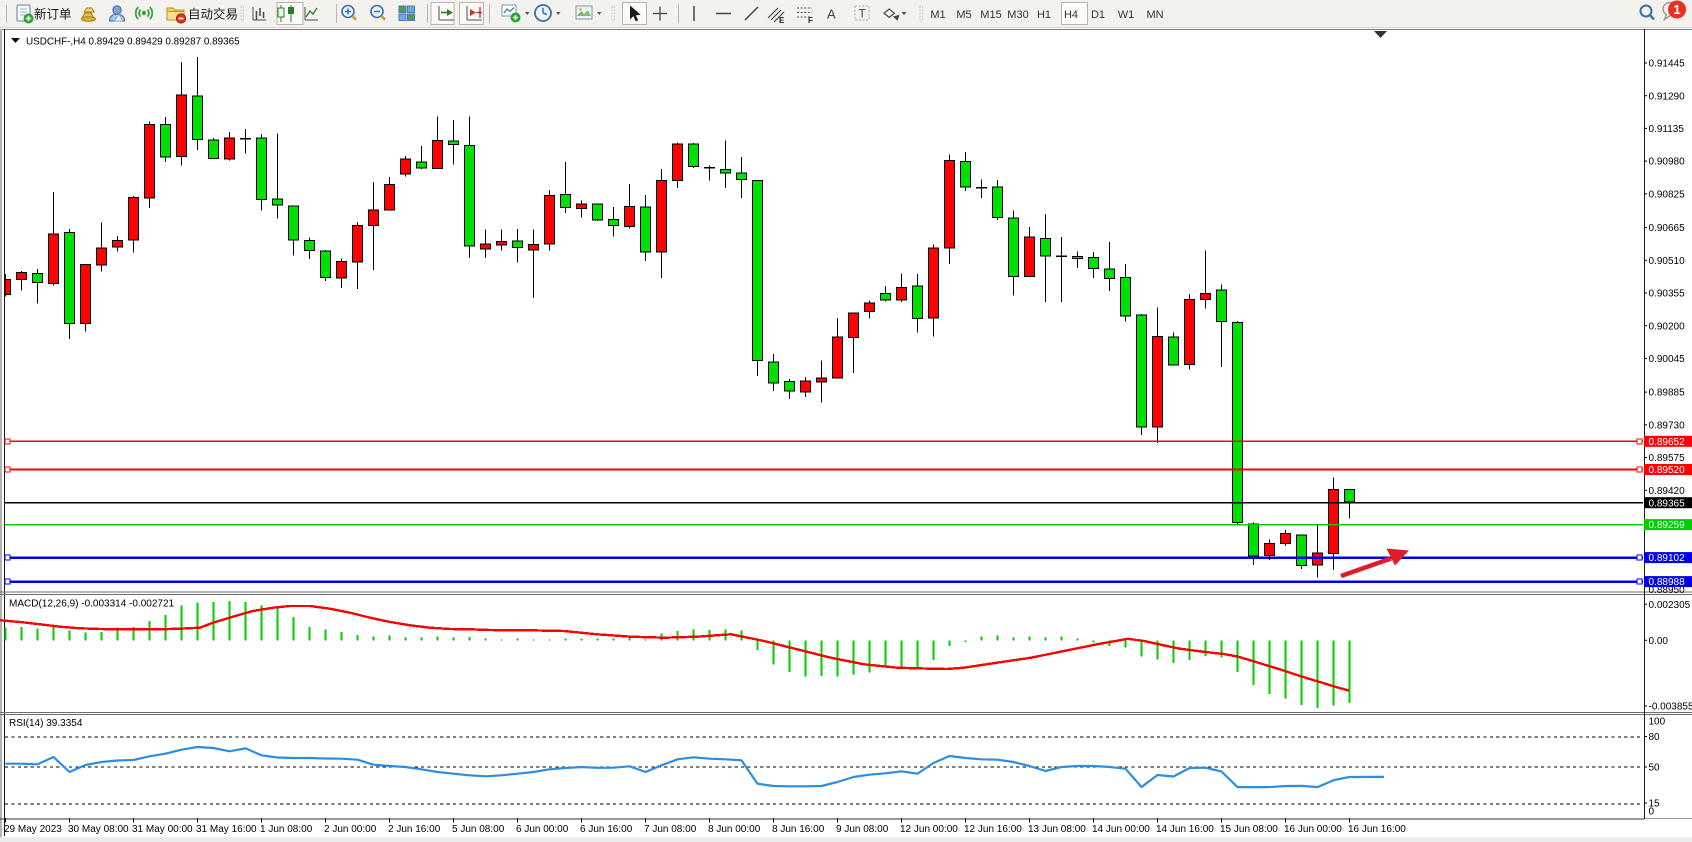 Image resolution: width=1692 pixels, height=842 pixels. Describe the element at coordinates (1667, 326) in the screenshot. I see `svg-text: 0.90200` at that location.